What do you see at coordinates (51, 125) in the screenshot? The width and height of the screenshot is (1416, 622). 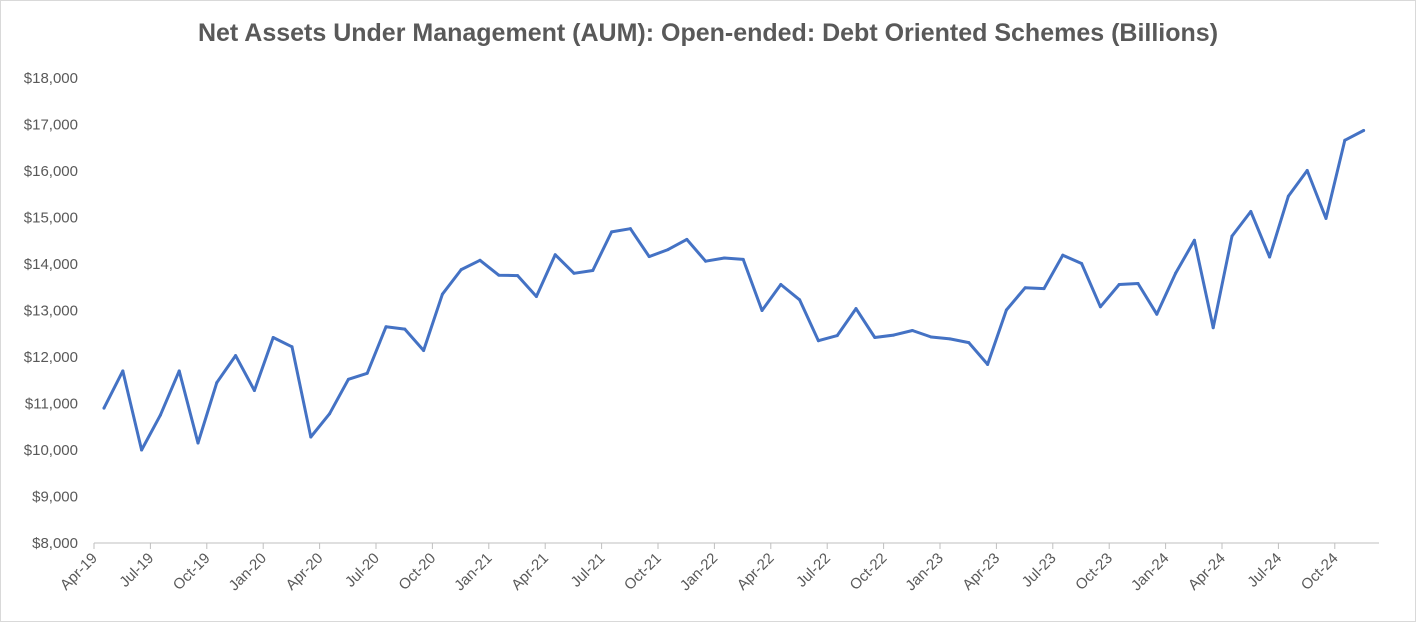 I see `y-tick-label: $17,000` at bounding box center [51, 125].